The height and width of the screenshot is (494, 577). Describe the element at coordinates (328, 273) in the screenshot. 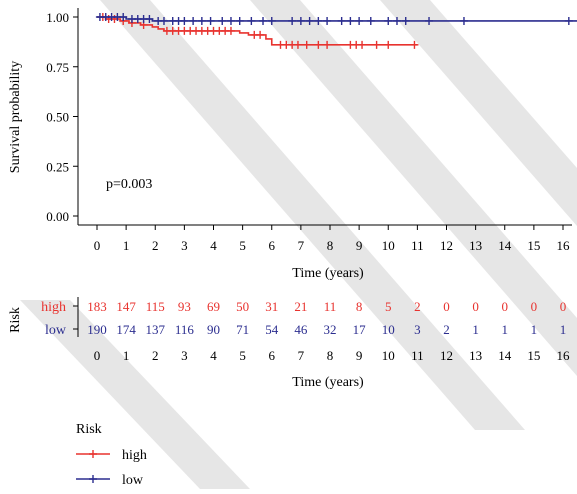

I see `x-axis-label: Time (years)` at that location.